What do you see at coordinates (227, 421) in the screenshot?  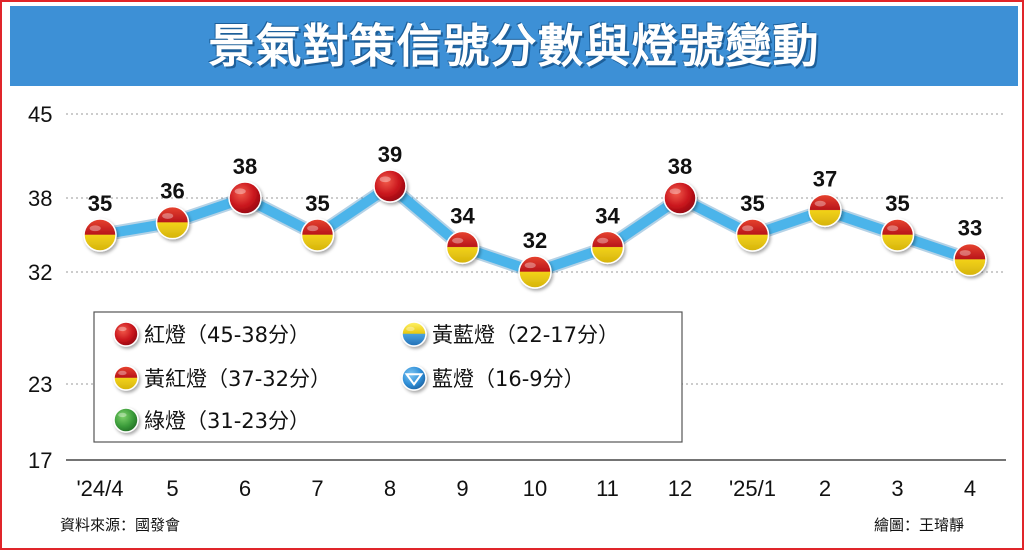 I see `legend-label: 綠燈（31-23分）` at bounding box center [227, 421].